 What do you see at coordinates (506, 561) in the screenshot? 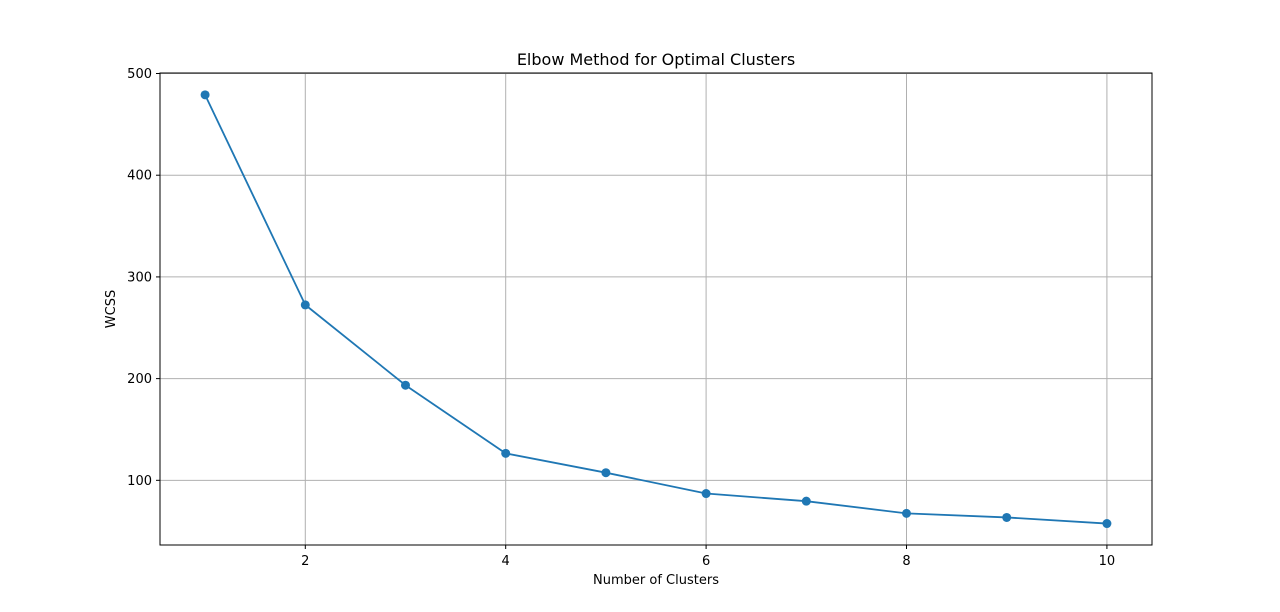
I see `x-tick-label: 4` at bounding box center [506, 561].